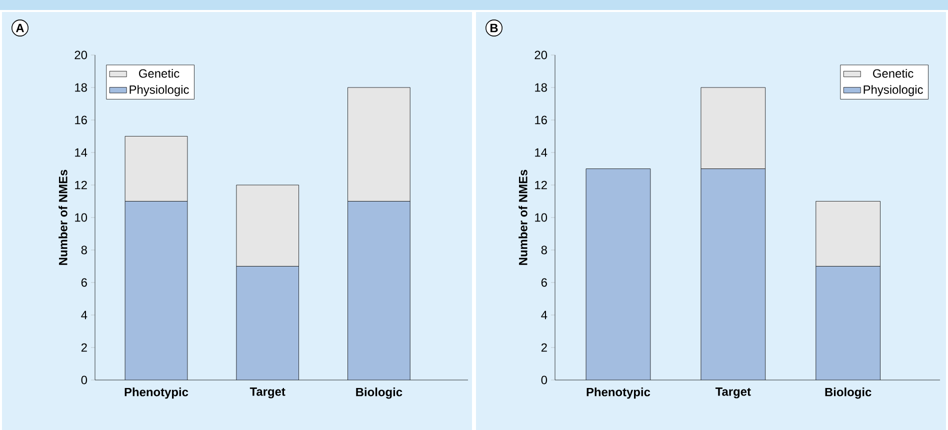 This screenshot has height=430, width=948. Describe the element at coordinates (20, 28) in the screenshot. I see `text: A` at that location.